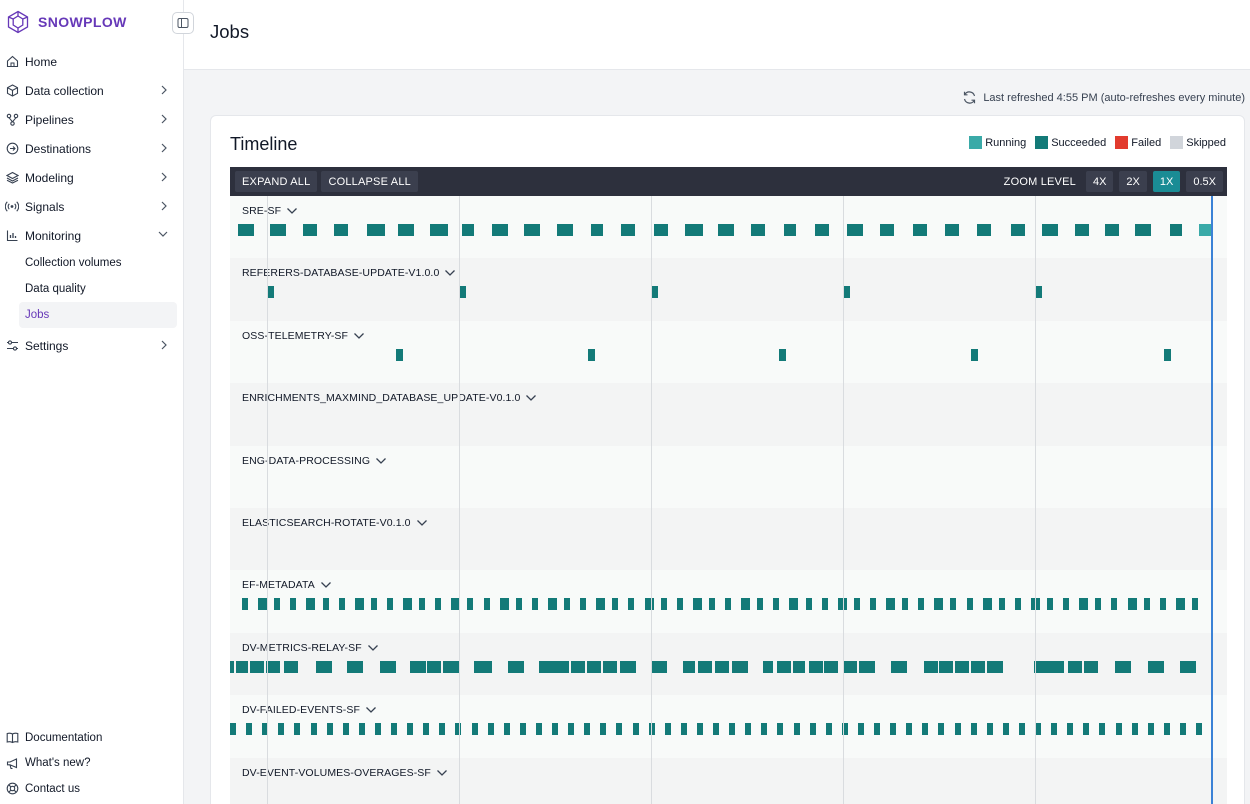  Describe the element at coordinates (92, 789) in the screenshot. I see `nav-contact-us: Contact us` at that location.